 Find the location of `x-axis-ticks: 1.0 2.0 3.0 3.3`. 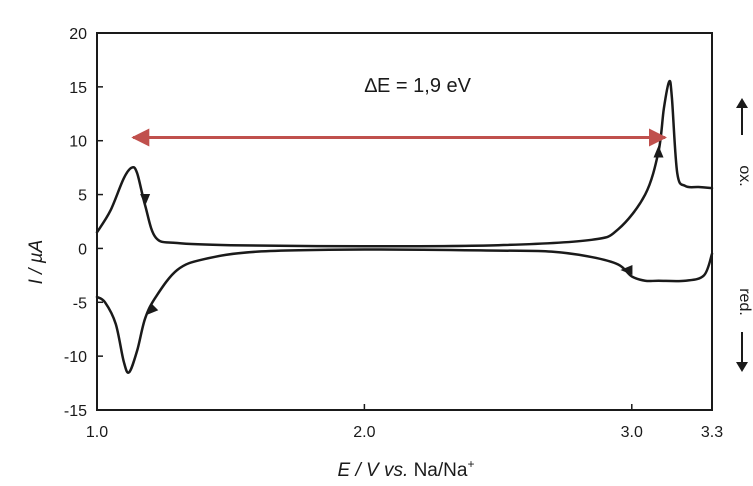

x-axis-ticks: 1.0 2.0 3.0 3.3 is located at coordinates (404, 422).